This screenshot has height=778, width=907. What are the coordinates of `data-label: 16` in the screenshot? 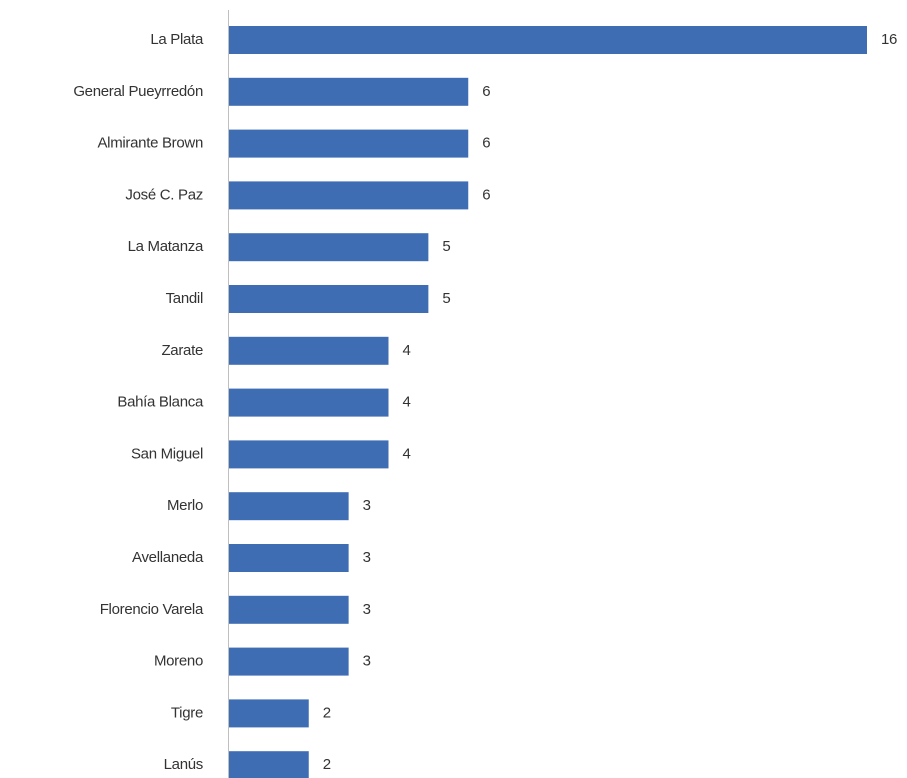 It's located at (889, 39).